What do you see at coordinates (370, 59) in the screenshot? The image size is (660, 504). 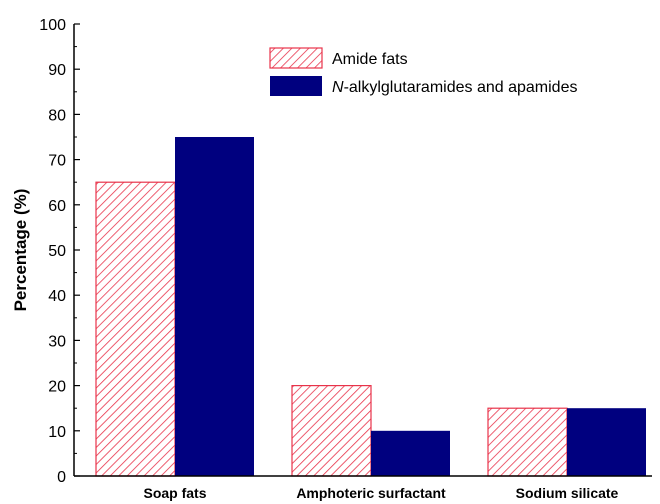 I see `legend-label-amide-fats: Amide fats` at bounding box center [370, 59].